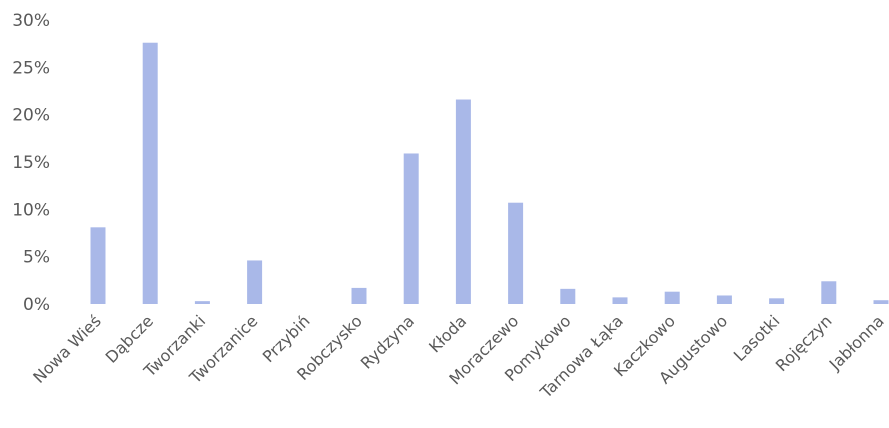 Image resolution: width=889 pixels, height=428 pixels. What do you see at coordinates (31, 210) in the screenshot?
I see `y-tick-label: 10%` at bounding box center [31, 210].